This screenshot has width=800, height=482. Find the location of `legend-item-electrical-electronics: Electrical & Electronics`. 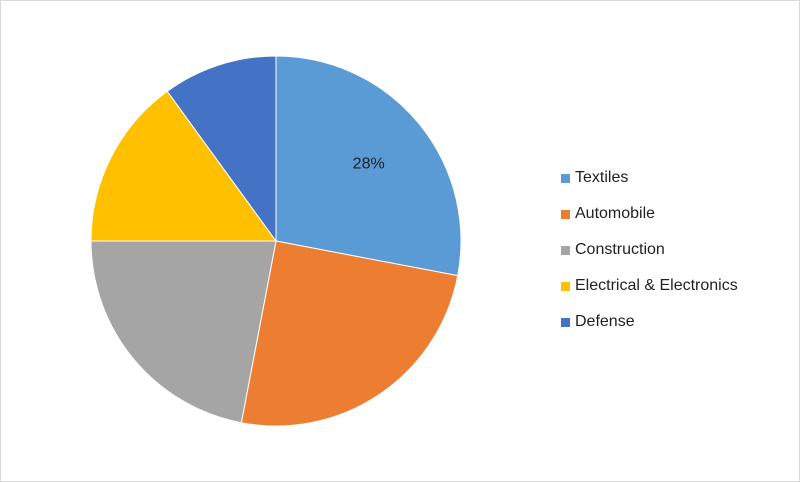

legend-item-electrical-electronics: Electrical & Electronics is located at coordinates (649, 286).